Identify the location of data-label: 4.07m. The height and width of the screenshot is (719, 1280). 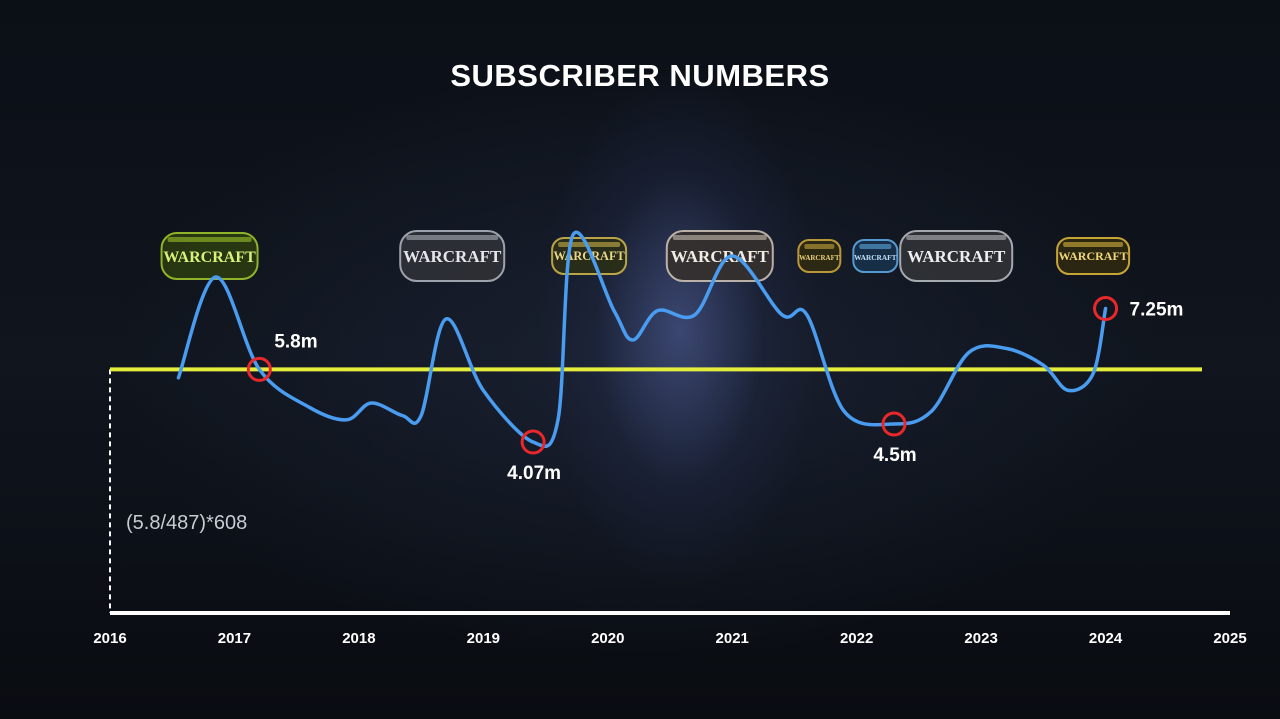
(534, 473).